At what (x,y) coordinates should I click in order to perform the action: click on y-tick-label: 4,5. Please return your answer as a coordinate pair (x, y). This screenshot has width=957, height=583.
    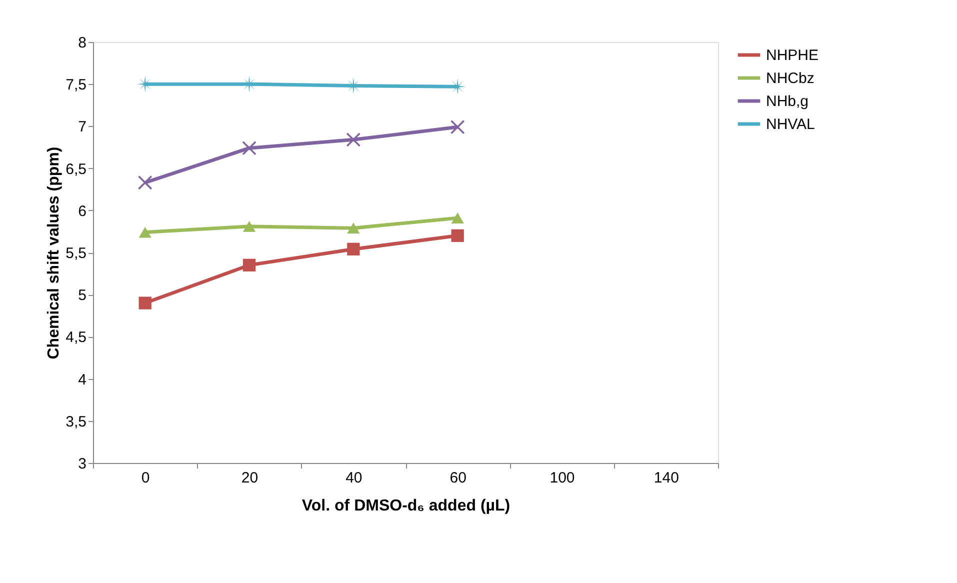
    Looking at the image, I should click on (76, 337).